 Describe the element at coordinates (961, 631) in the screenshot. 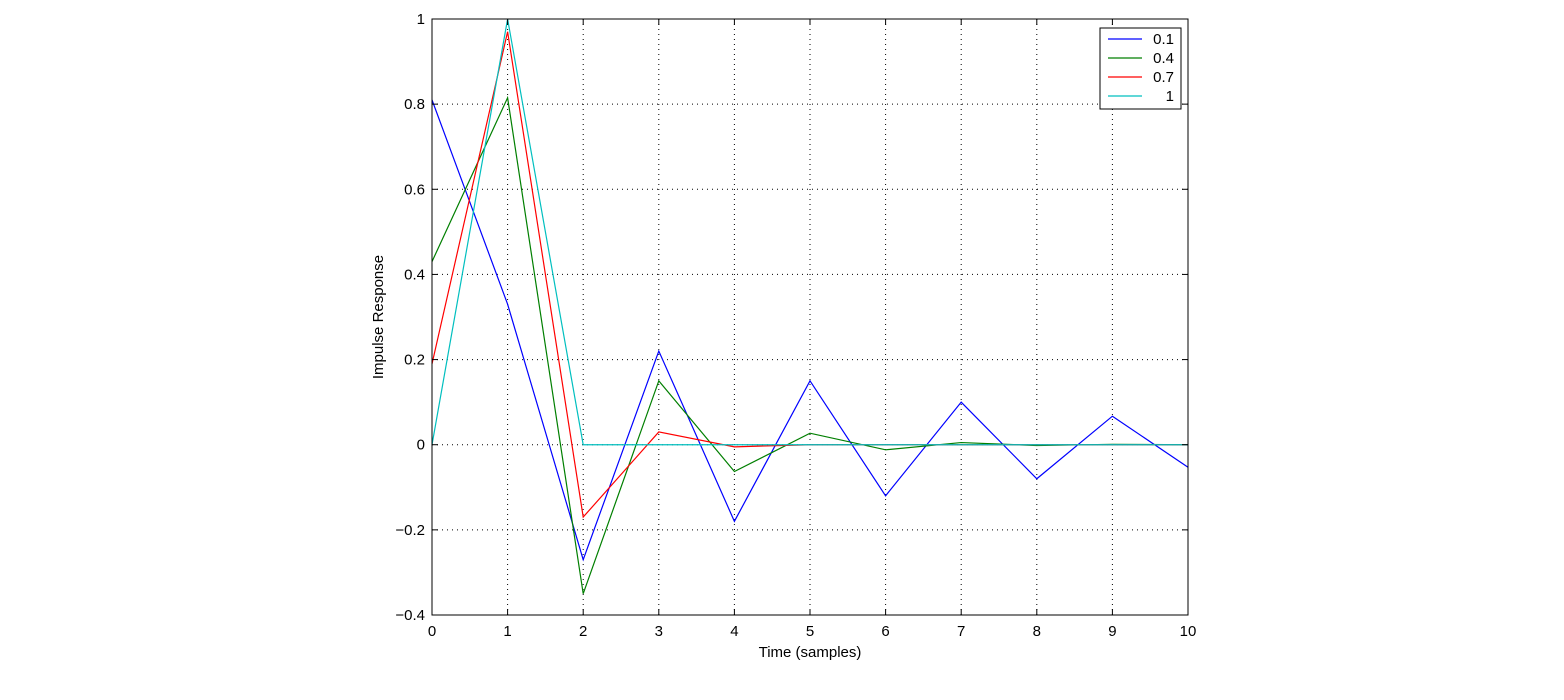

I see `x-tick-label: 7` at that location.